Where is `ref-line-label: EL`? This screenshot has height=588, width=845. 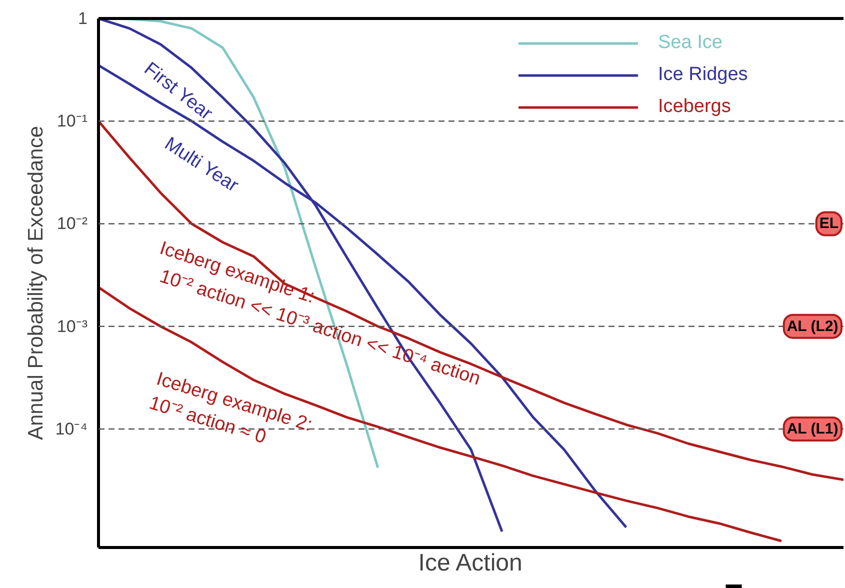
ref-line-label: EL is located at coordinates (829, 223).